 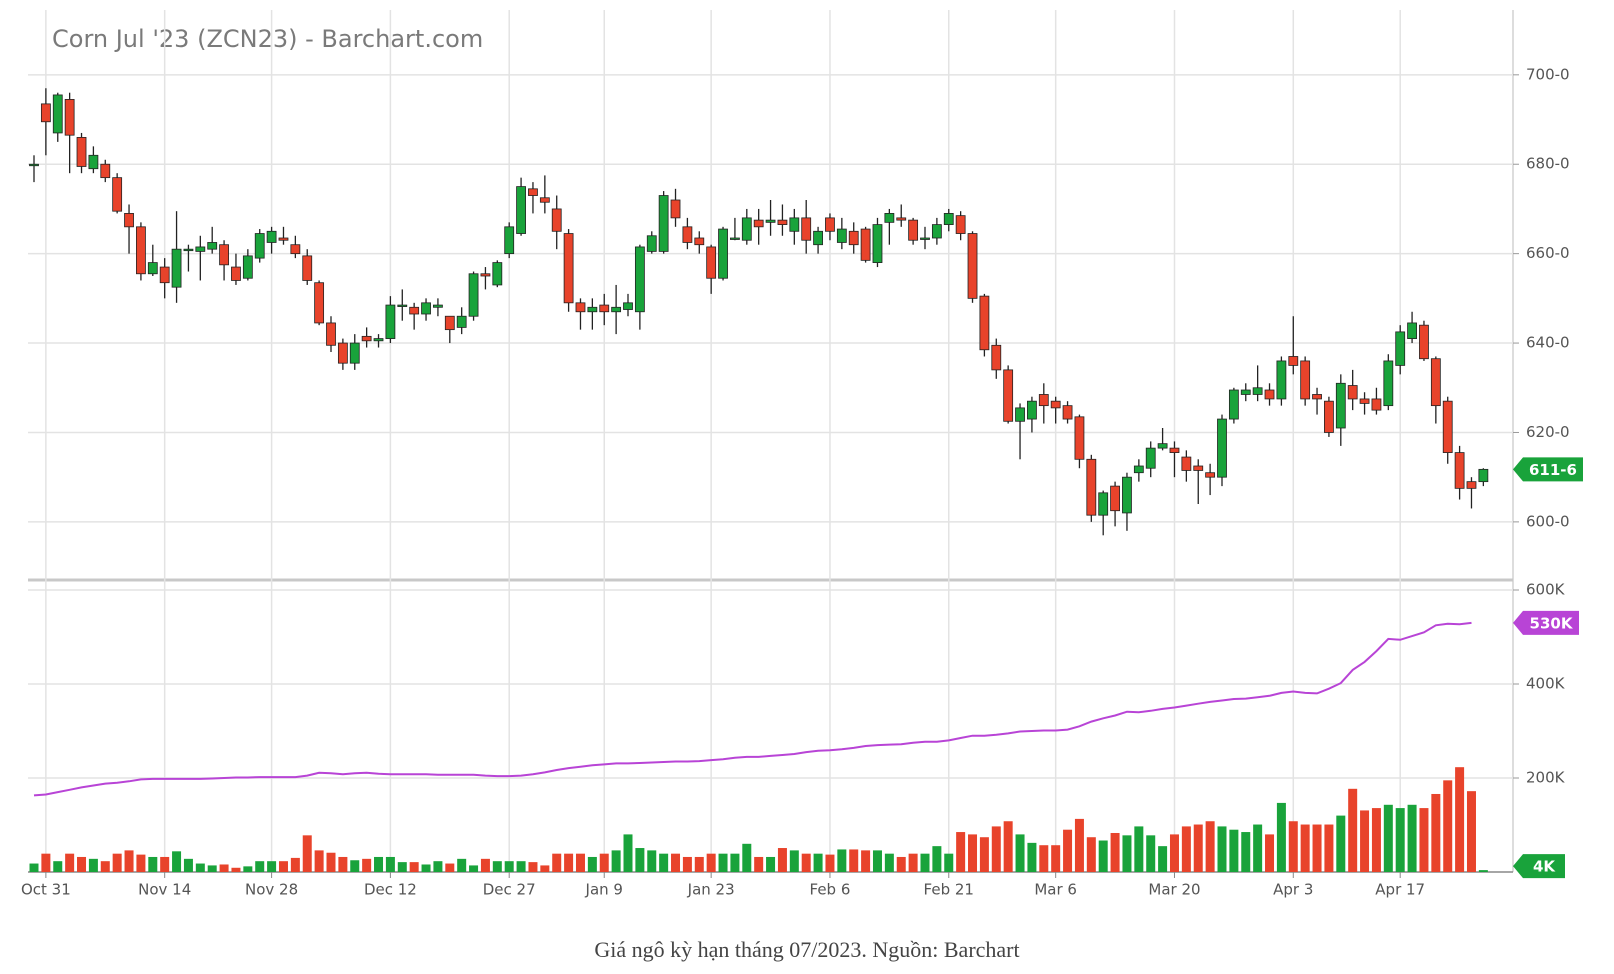 What do you see at coordinates (1174, 890) in the screenshot?
I see `x-tick-label: Mar 20` at bounding box center [1174, 890].